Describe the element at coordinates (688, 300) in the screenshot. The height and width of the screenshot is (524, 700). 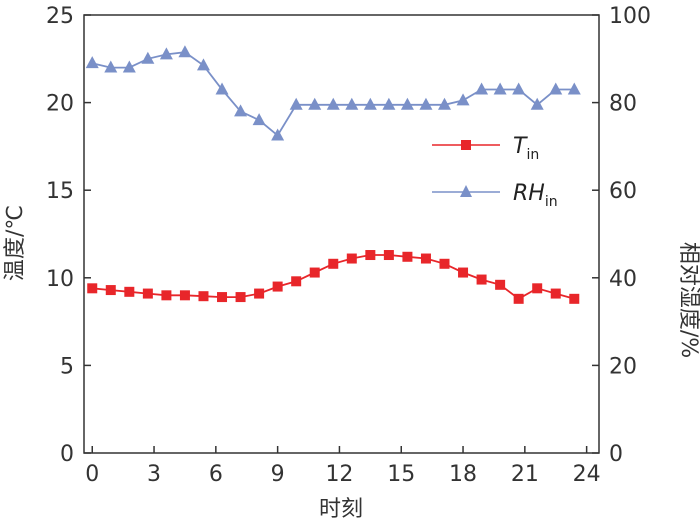
I see `right-y-axis-title: 相对湿度/%` at that location.